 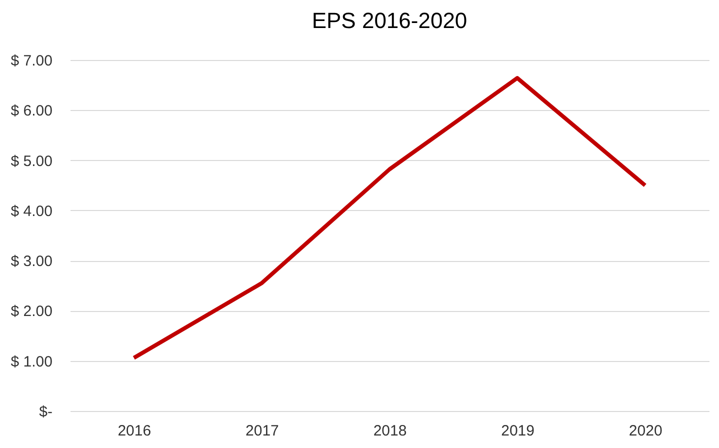 What do you see at coordinates (262, 431) in the screenshot?
I see `x-tick-label: 2017` at bounding box center [262, 431].